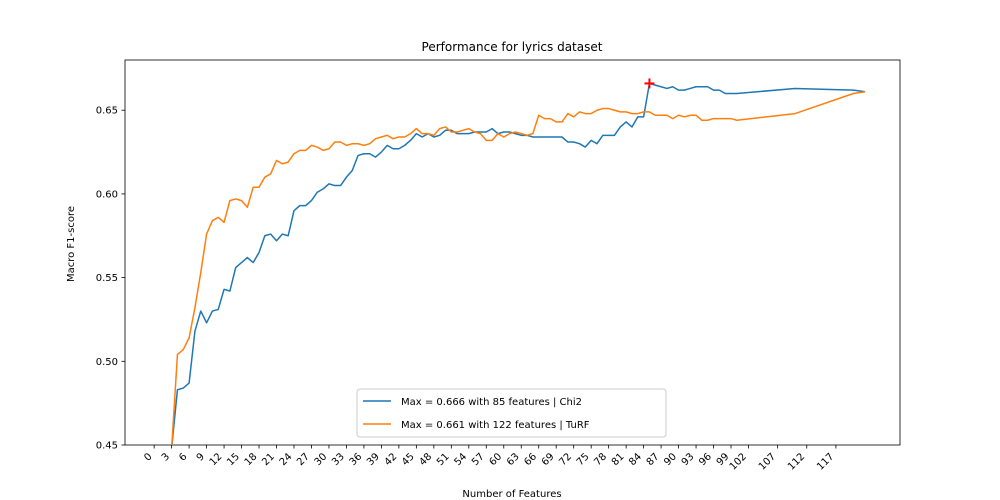 This screenshot has width=1000, height=500. I want to click on max-marker, so click(649, 83).